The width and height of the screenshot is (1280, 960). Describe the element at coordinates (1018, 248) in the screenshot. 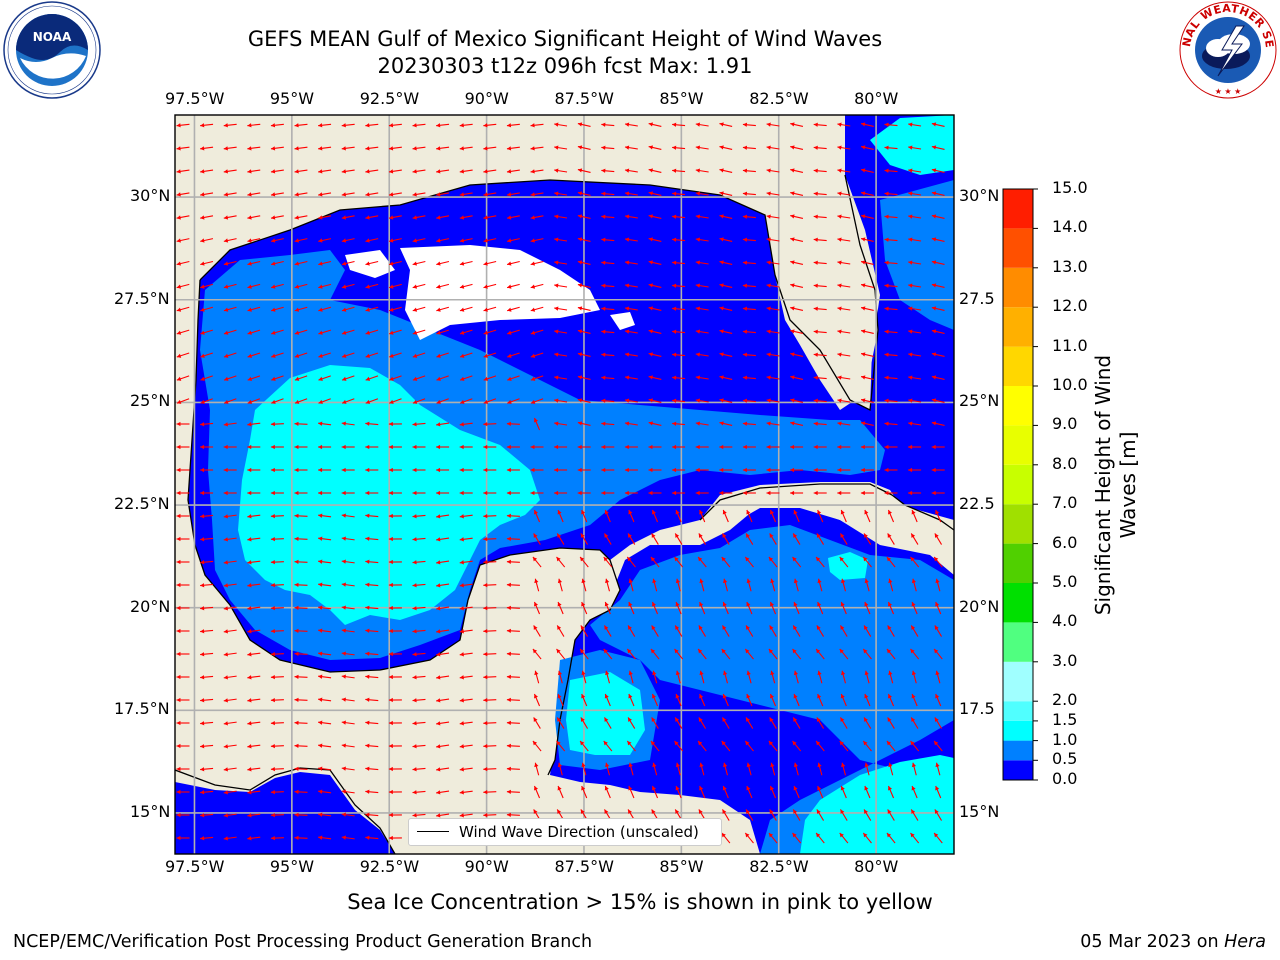

I see `colorbar-segment` at that location.